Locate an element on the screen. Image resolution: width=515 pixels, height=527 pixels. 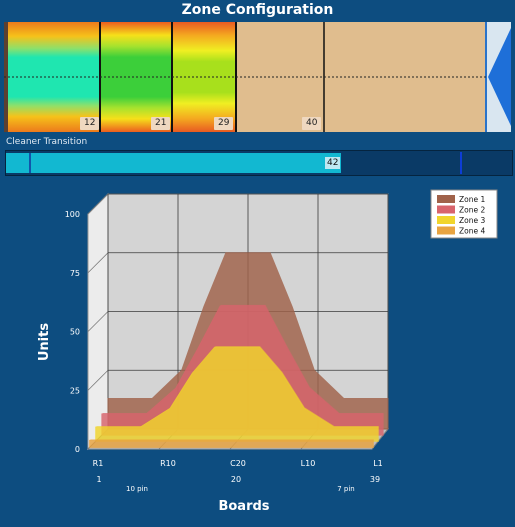
x-axis-ticks: R1 R10 C20 L10 L1 1 20 39 10 pin 7 pin is located at coordinates (238, 476).